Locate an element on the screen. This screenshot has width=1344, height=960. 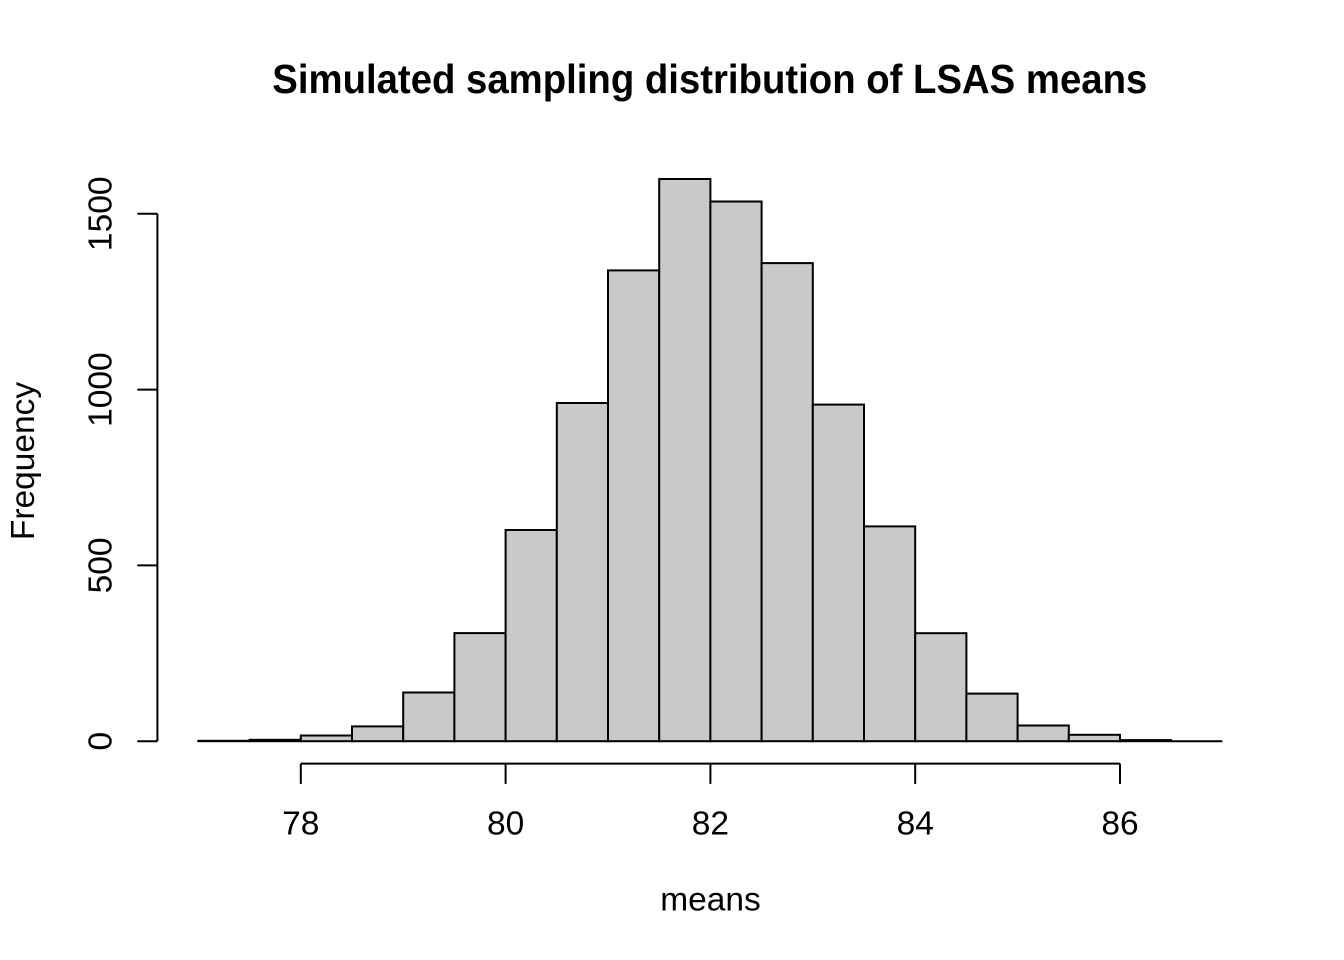
svg-text: 1500 is located at coordinates (100, 214).